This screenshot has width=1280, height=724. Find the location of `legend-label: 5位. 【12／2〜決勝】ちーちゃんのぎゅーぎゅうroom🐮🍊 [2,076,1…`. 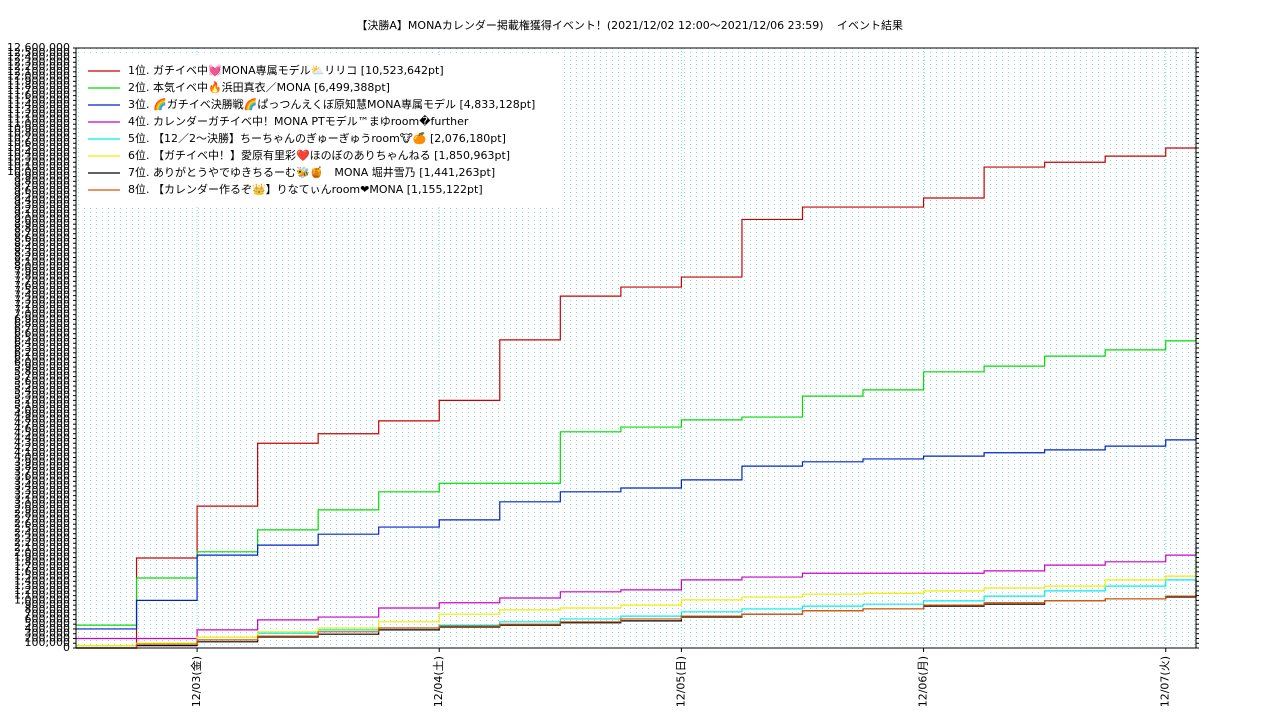

legend-label: 5位. 【12／2〜決勝】ちーちゃんのぎゅーぎゅうroom🐮🍊 [2,076,1… is located at coordinates (317, 138).